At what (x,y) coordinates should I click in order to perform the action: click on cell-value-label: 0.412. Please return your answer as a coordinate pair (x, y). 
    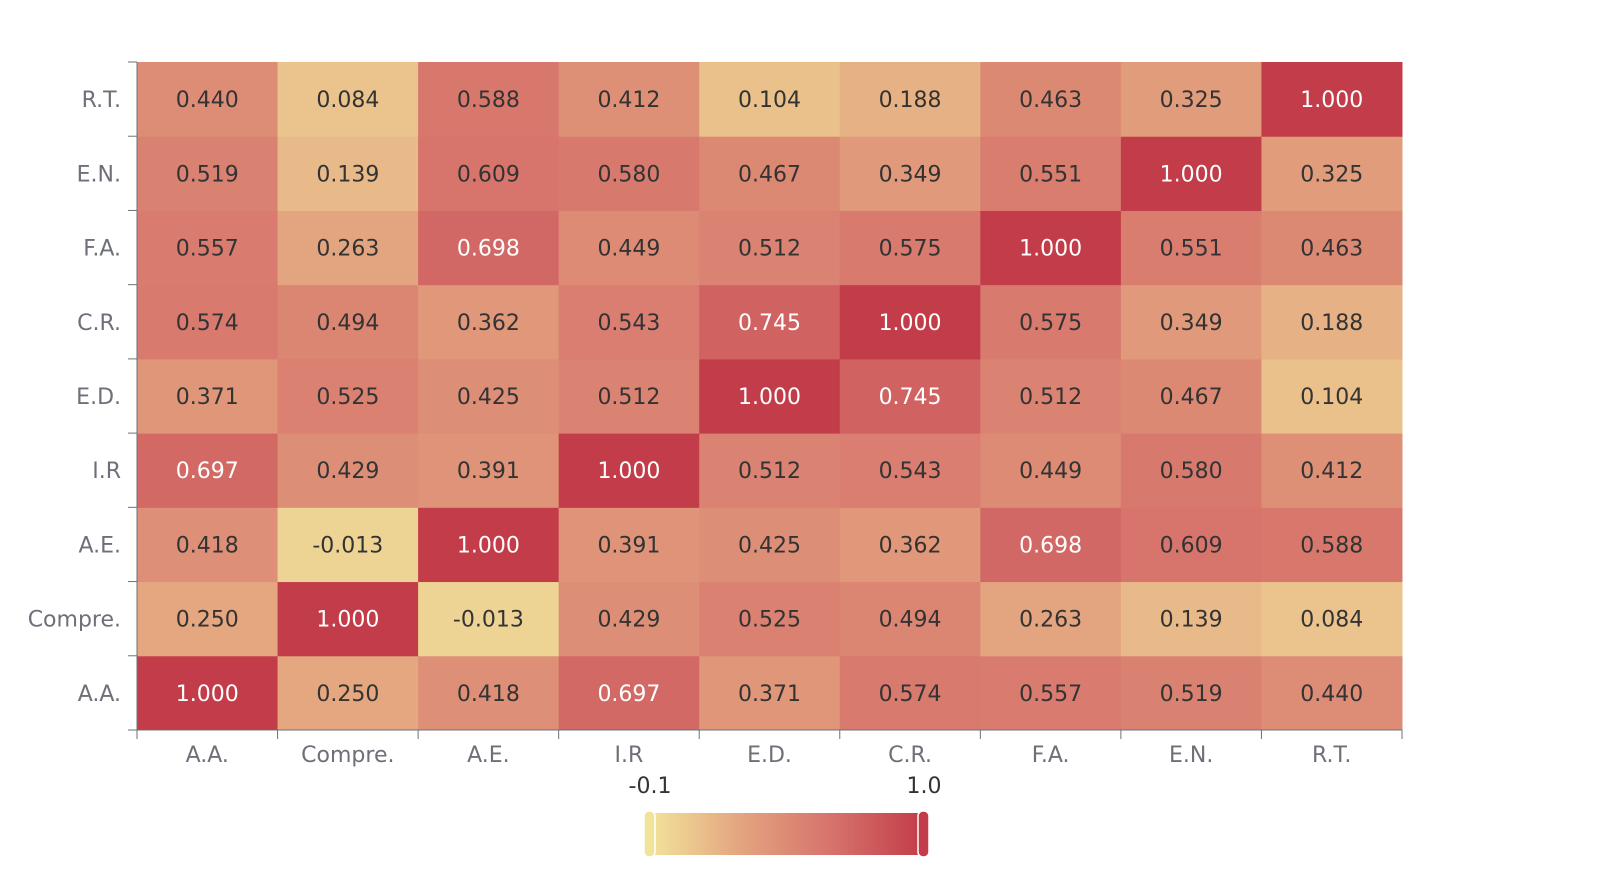
    Looking at the image, I should click on (628, 100).